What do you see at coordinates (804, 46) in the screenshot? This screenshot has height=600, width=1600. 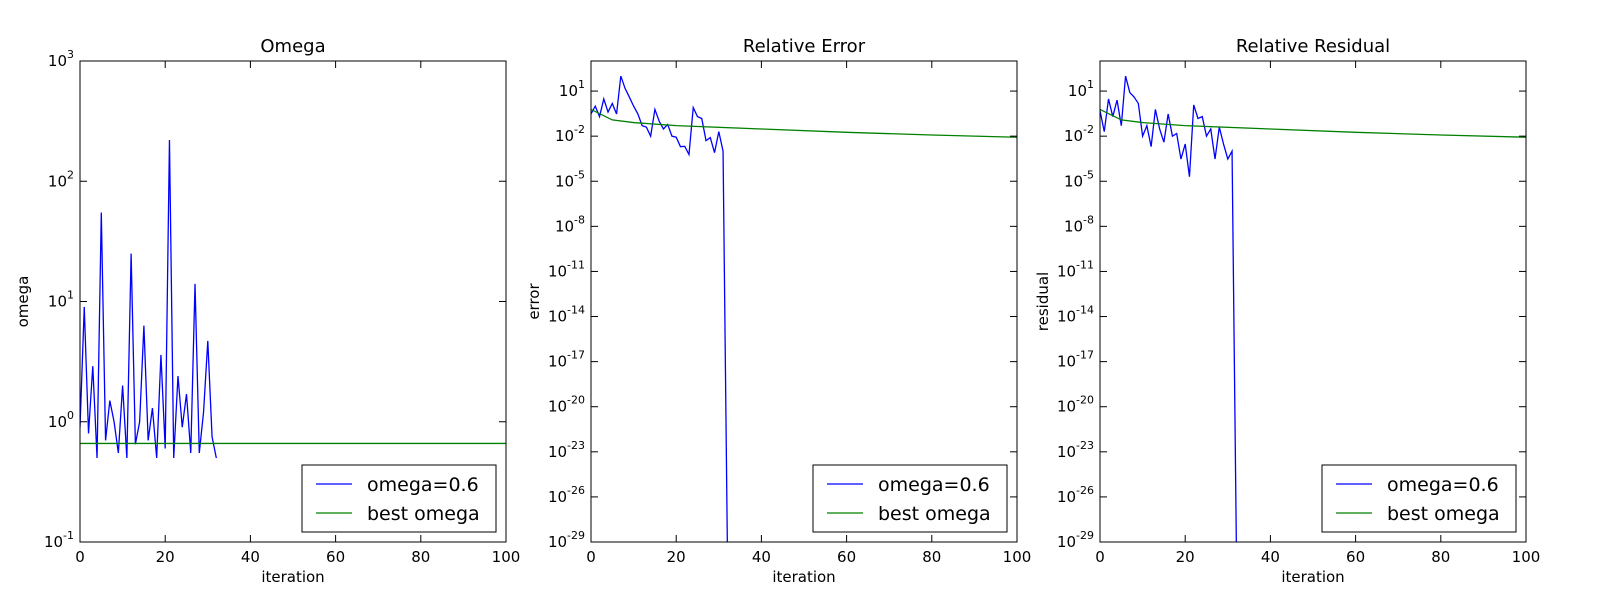 I see `chart-title: Relative Error` at bounding box center [804, 46].